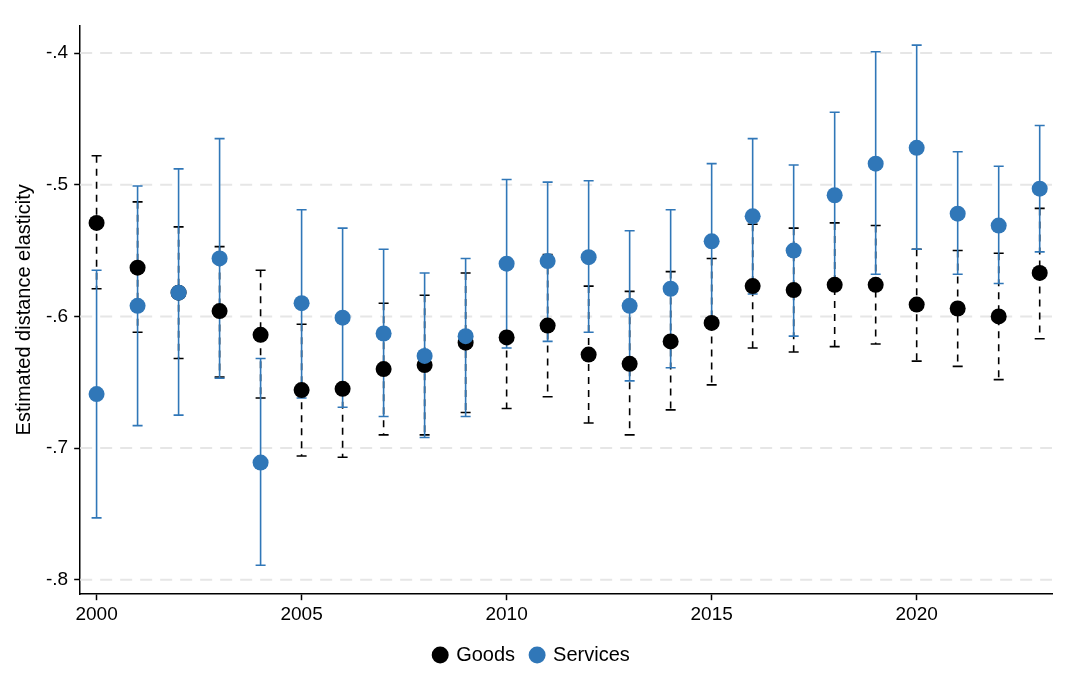 The height and width of the screenshot is (683, 1068). I want to click on y-tick-label: -.7, so click(57, 447).